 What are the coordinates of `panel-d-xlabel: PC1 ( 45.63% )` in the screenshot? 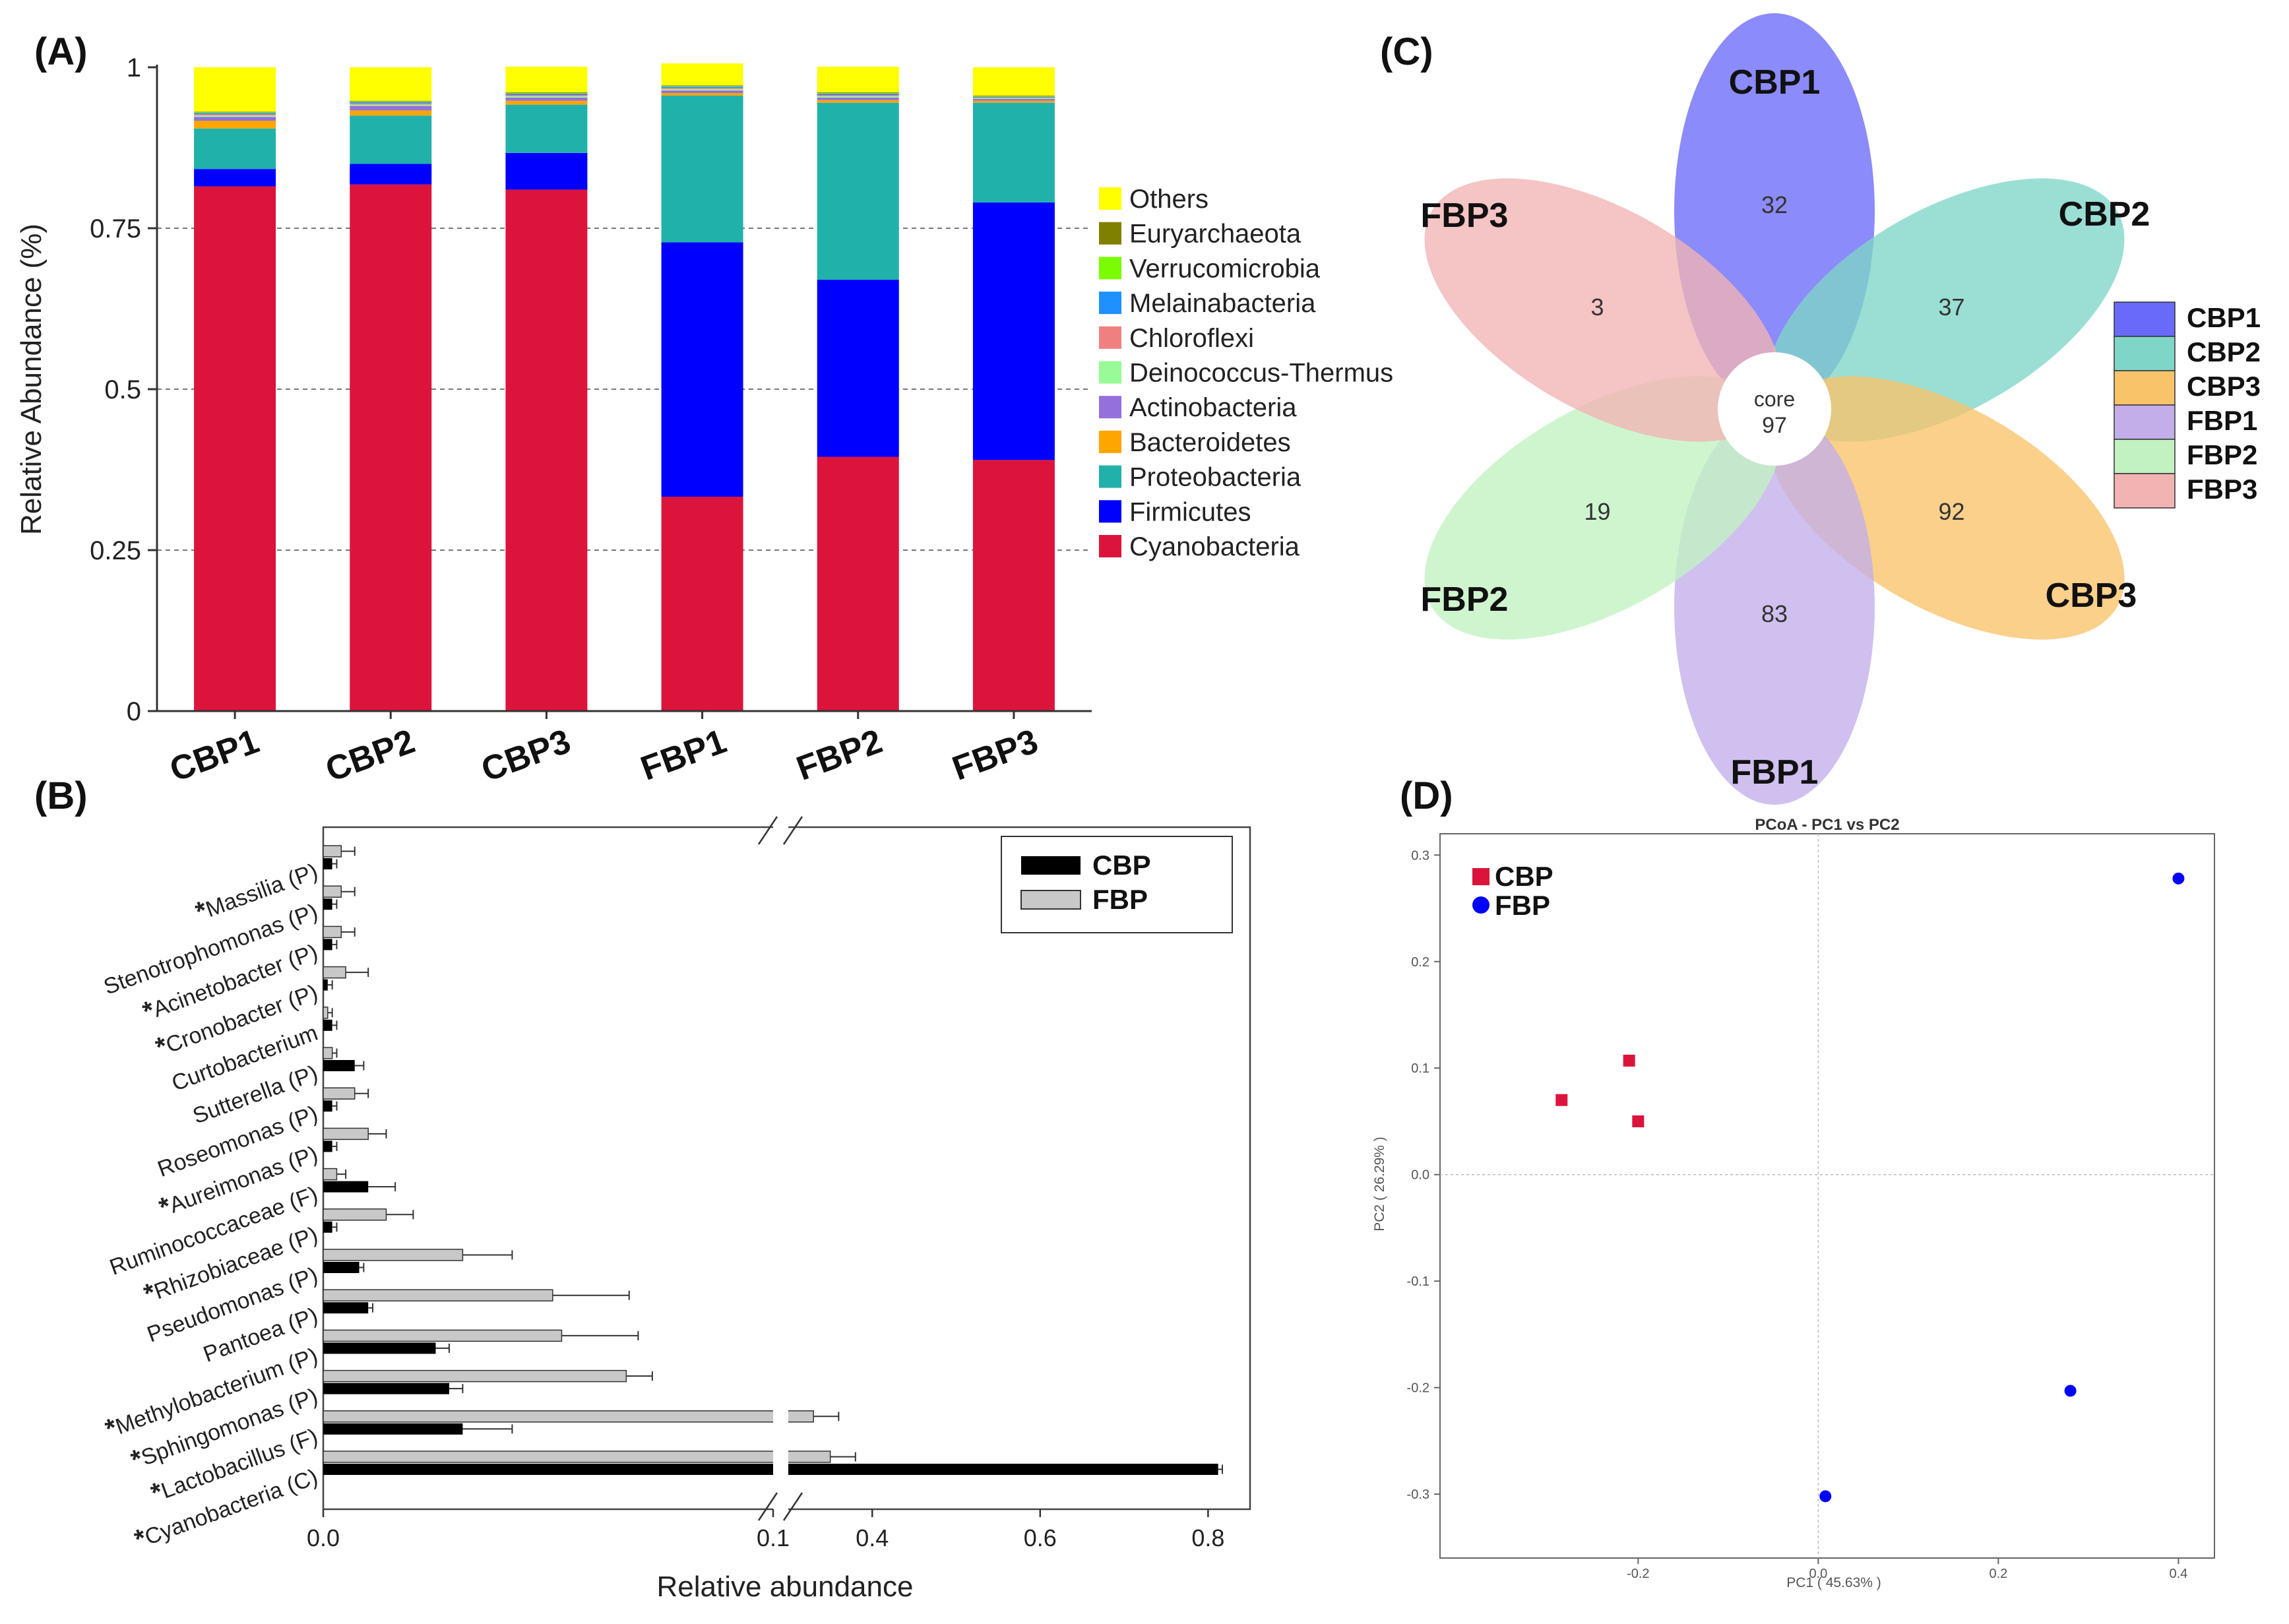 It's located at (1834, 1582).